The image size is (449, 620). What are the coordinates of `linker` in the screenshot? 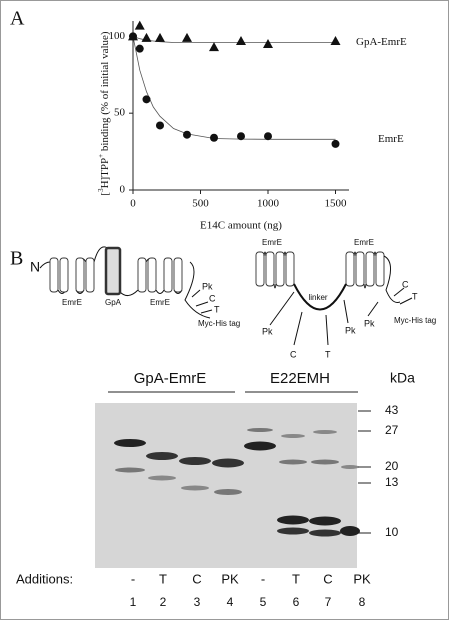 It's located at (320, 297).